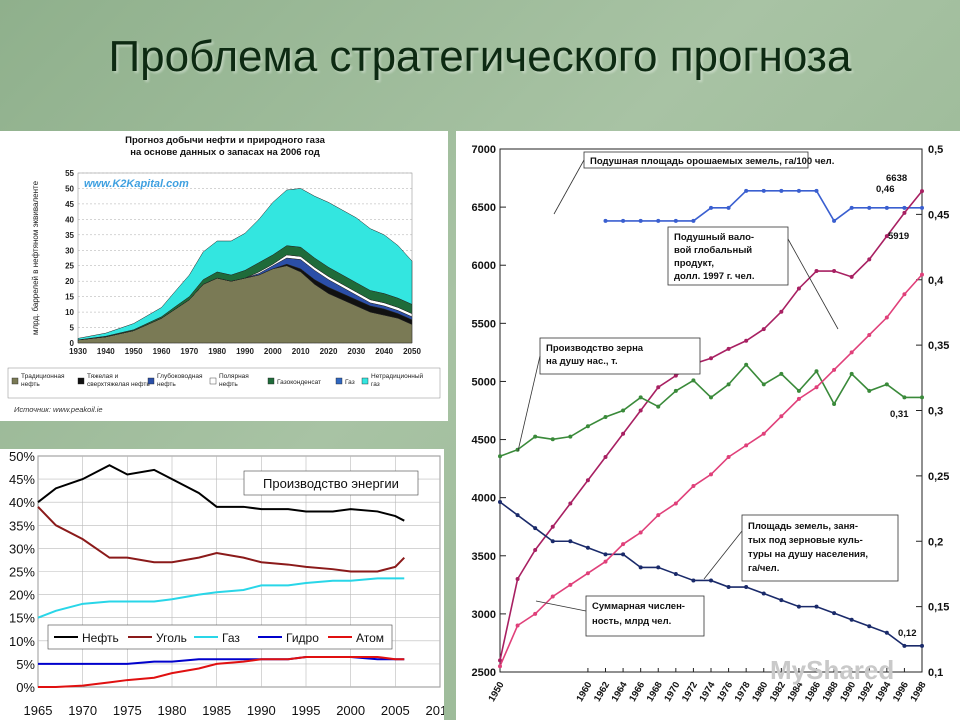 The image size is (960, 720). What do you see at coordinates (708, 691) in the screenshot?
I see `x-tick-label: 1974` at bounding box center [708, 691].